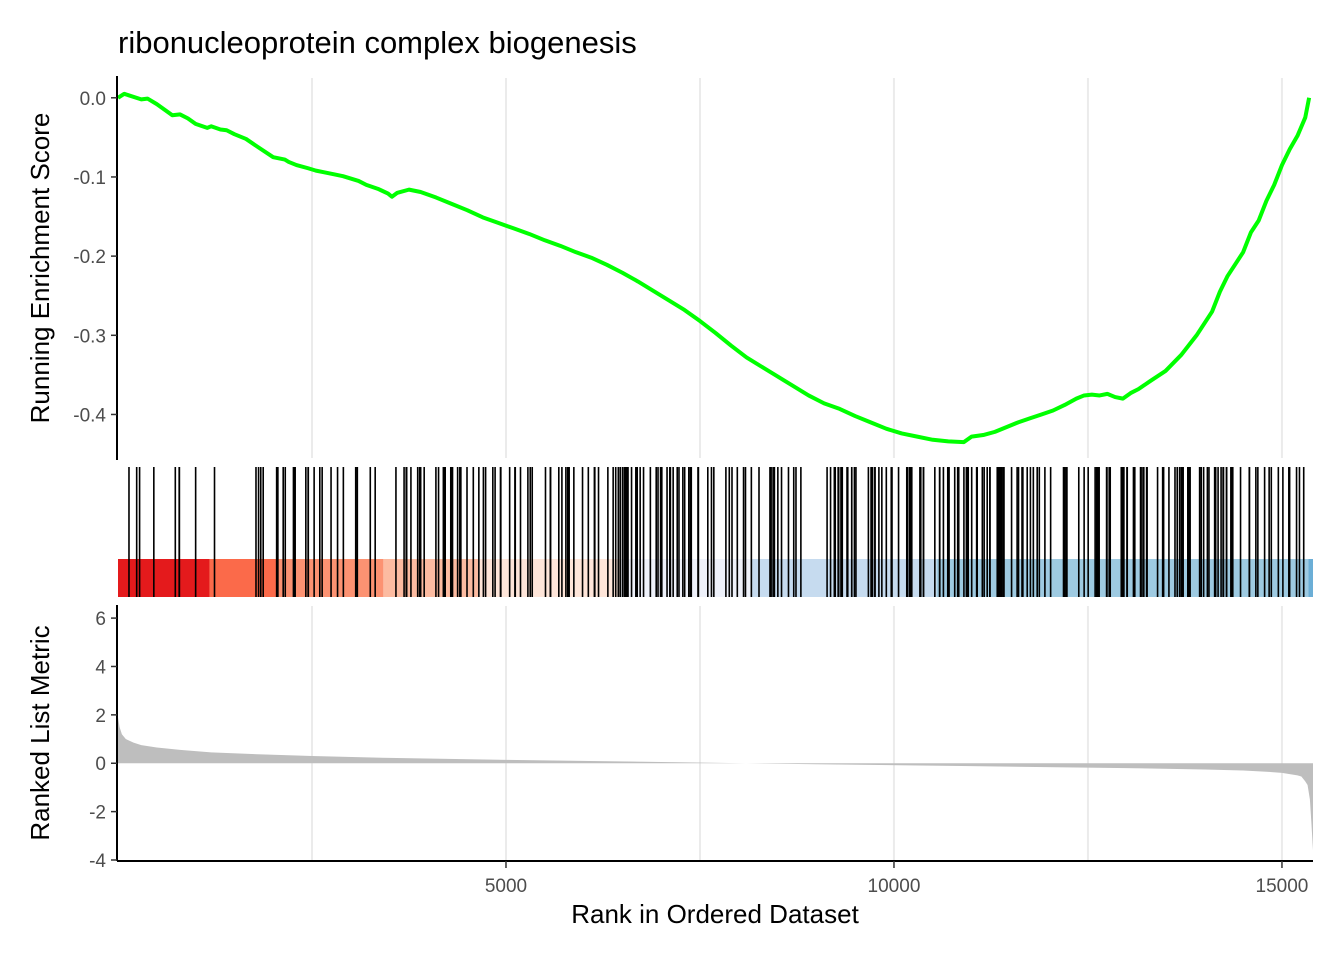 Image resolution: width=1344 pixels, height=960 pixels. I want to click on y-tick-label-bottom: 2, so click(100, 716).